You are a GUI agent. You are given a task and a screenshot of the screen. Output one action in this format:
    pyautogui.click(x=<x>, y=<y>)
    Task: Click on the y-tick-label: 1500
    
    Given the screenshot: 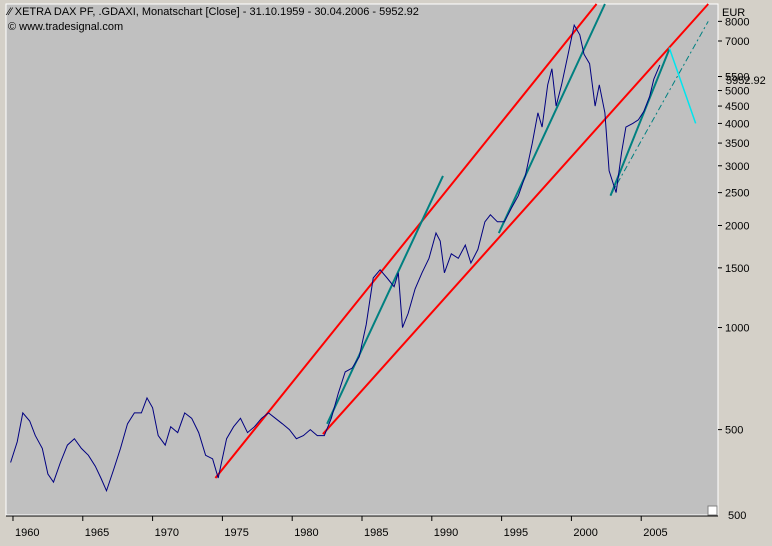 What is the action you would take?
    pyautogui.click(x=737, y=269)
    